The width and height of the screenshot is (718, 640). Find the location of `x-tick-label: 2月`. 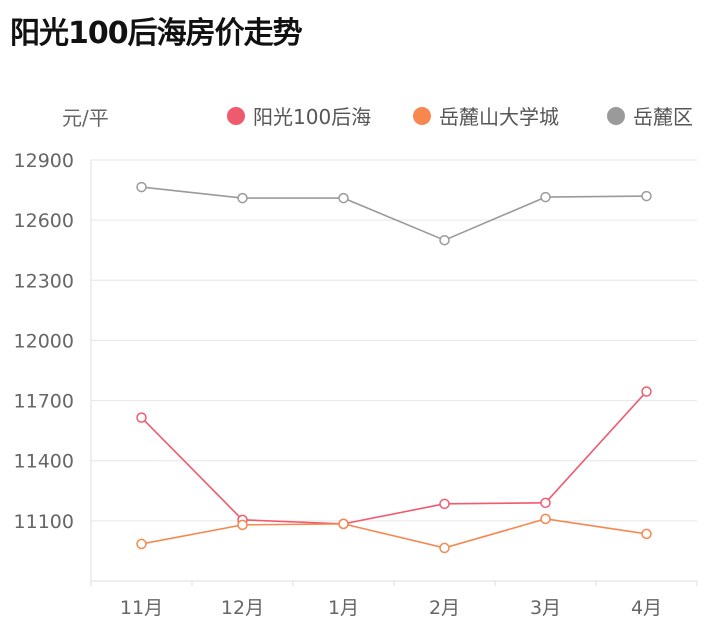

x-tick-label: 2月 is located at coordinates (444, 608).